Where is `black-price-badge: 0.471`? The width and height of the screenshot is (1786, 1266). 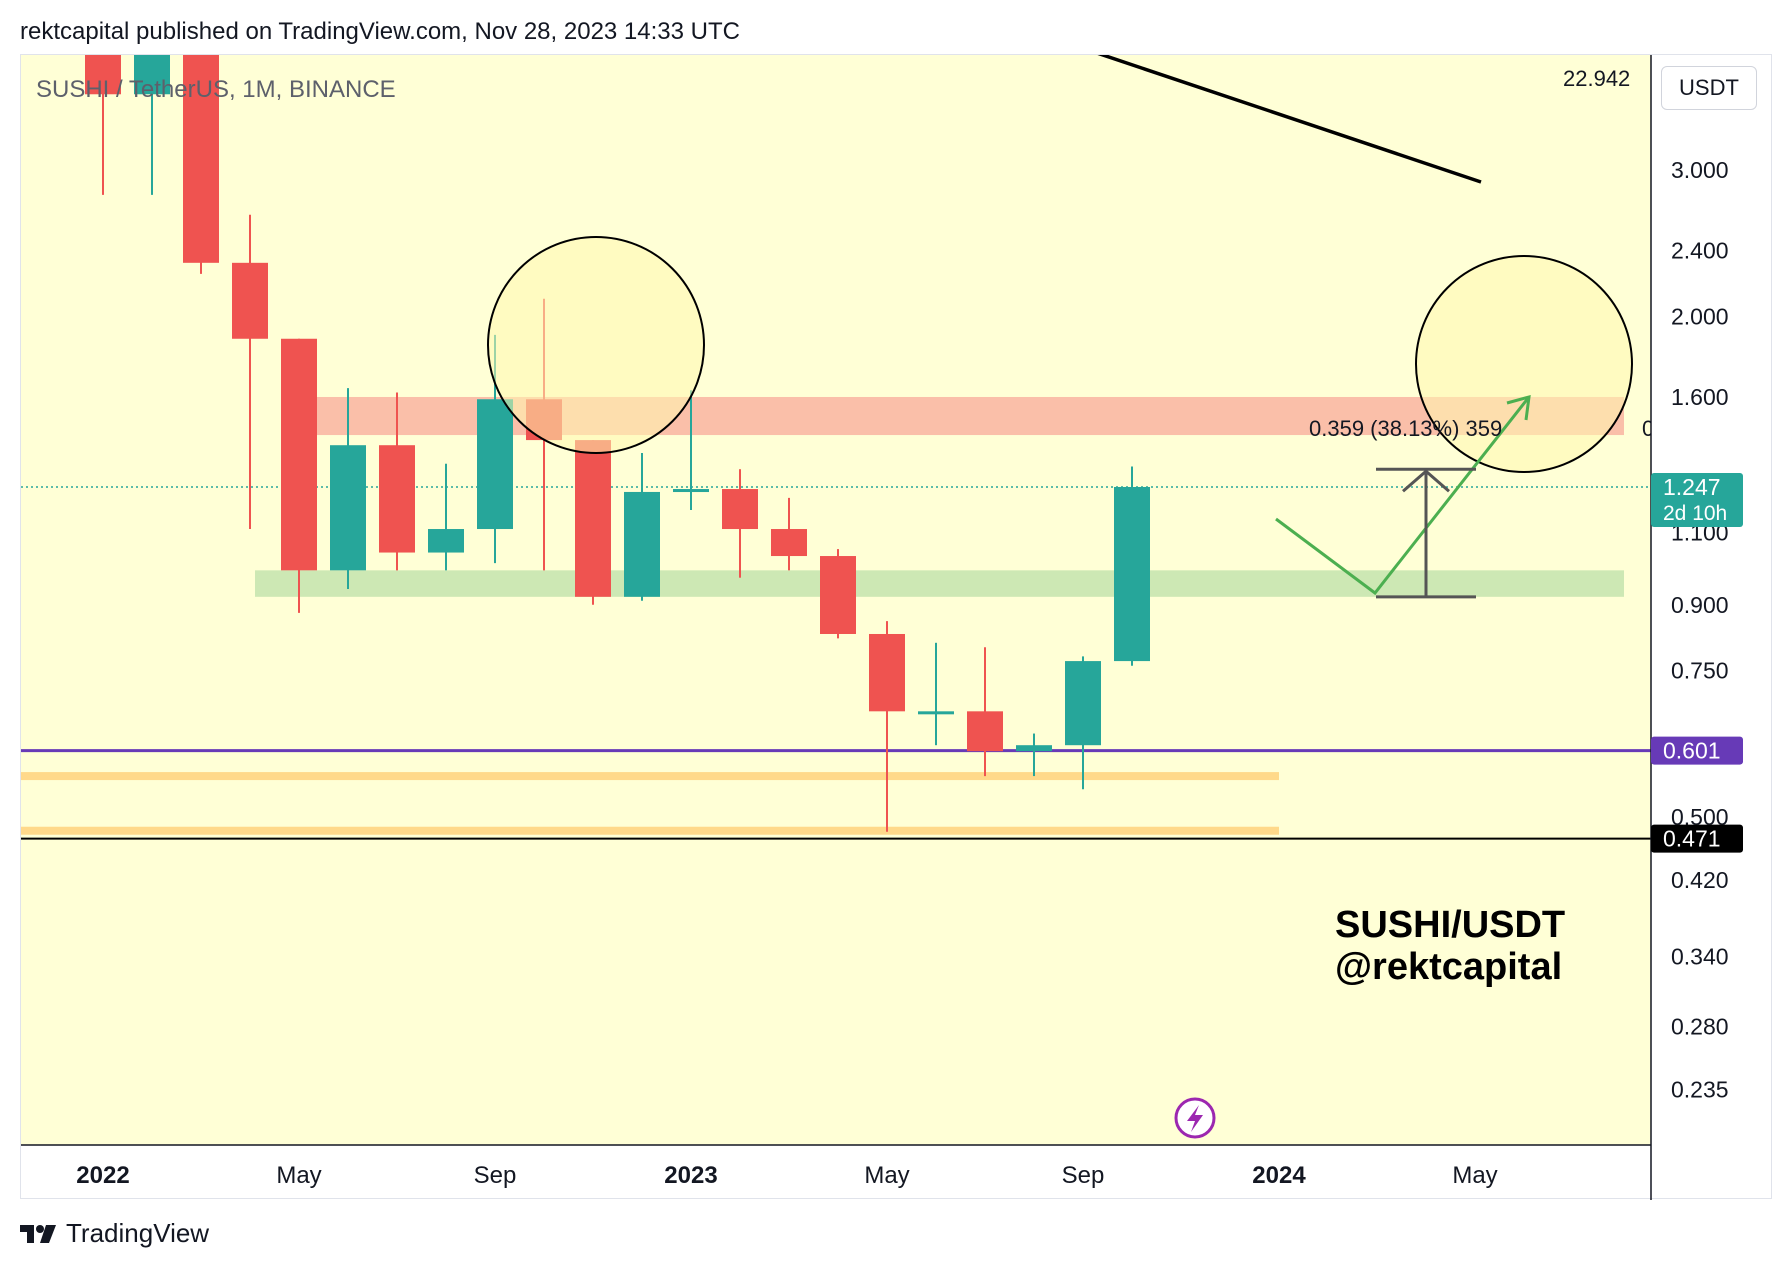
black-price-badge: 0.471 is located at coordinates (1697, 838).